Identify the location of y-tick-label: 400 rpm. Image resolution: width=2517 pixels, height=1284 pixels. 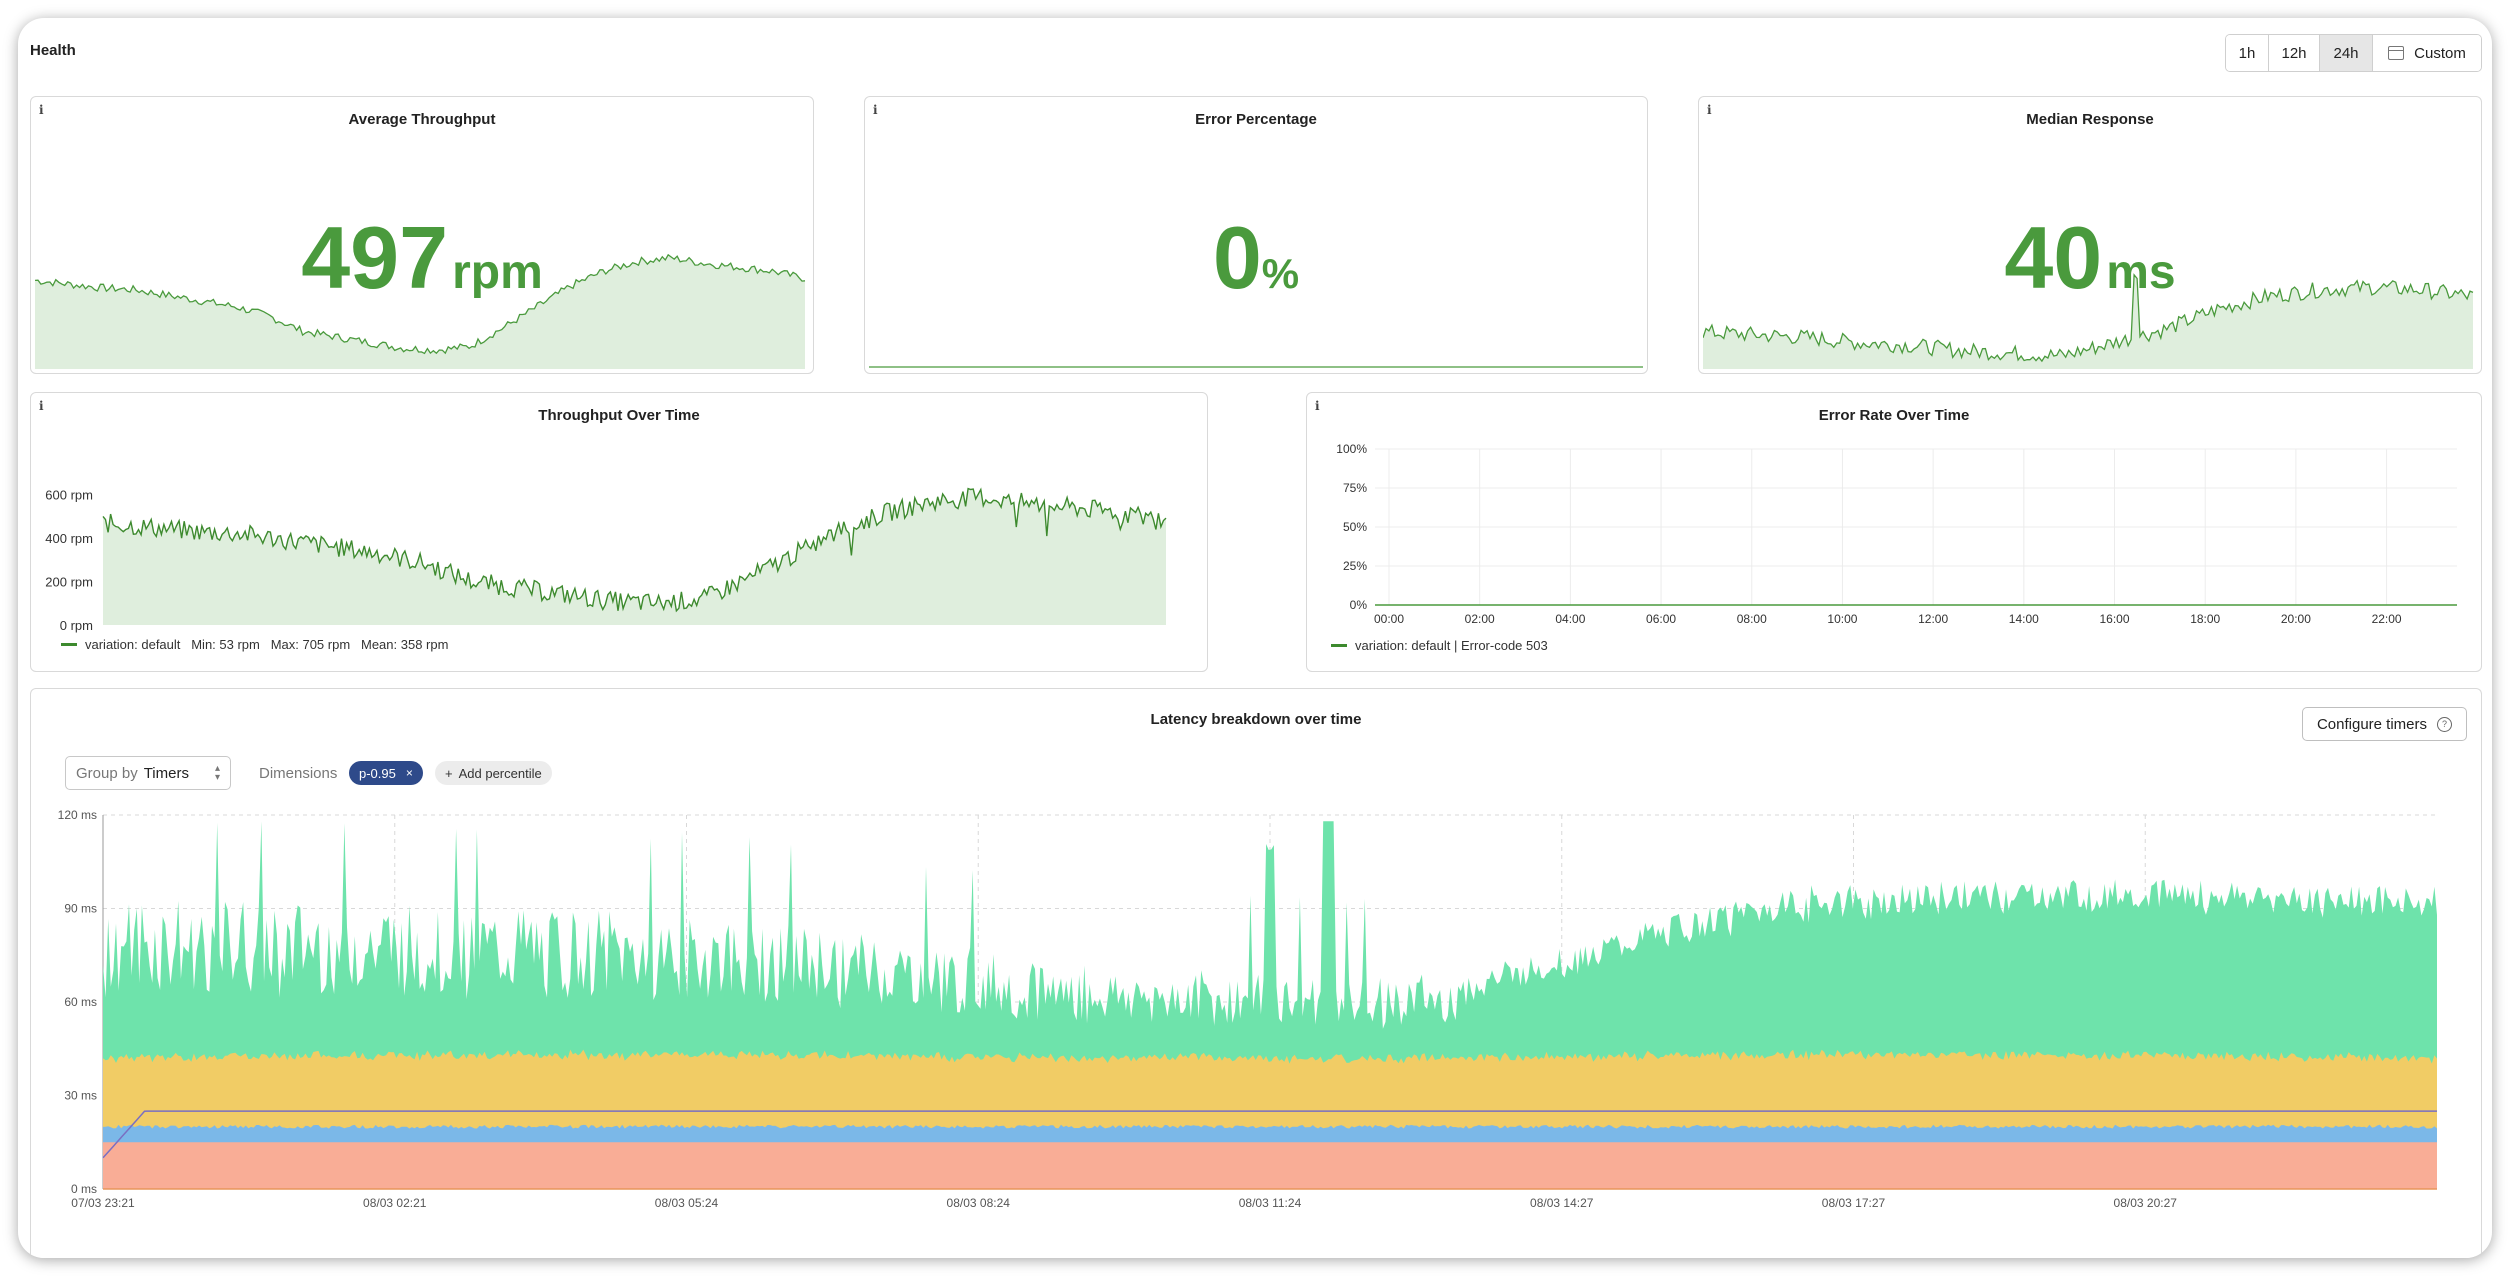
(69, 538).